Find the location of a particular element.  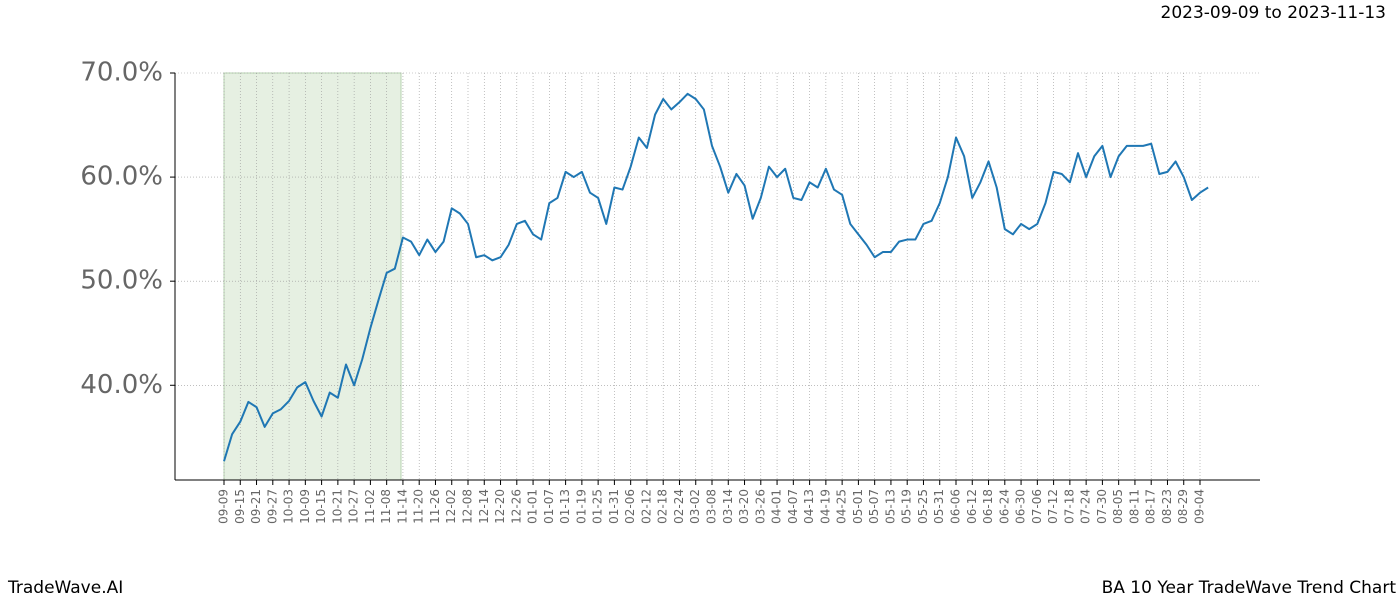

x-tick-label: 01-01 is located at coordinates (533, 506).